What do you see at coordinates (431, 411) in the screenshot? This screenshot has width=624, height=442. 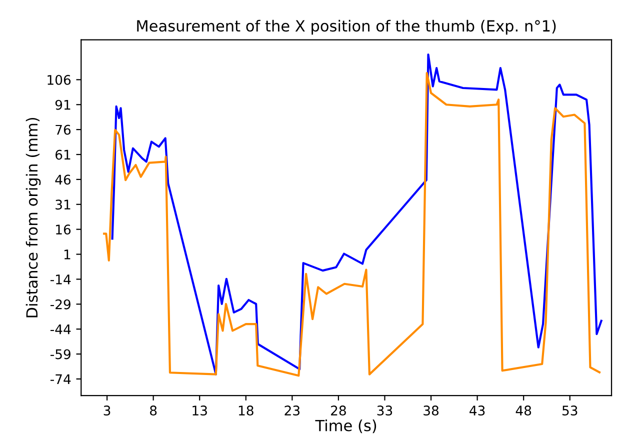 I see `x-tick-label: 38` at bounding box center [431, 411].